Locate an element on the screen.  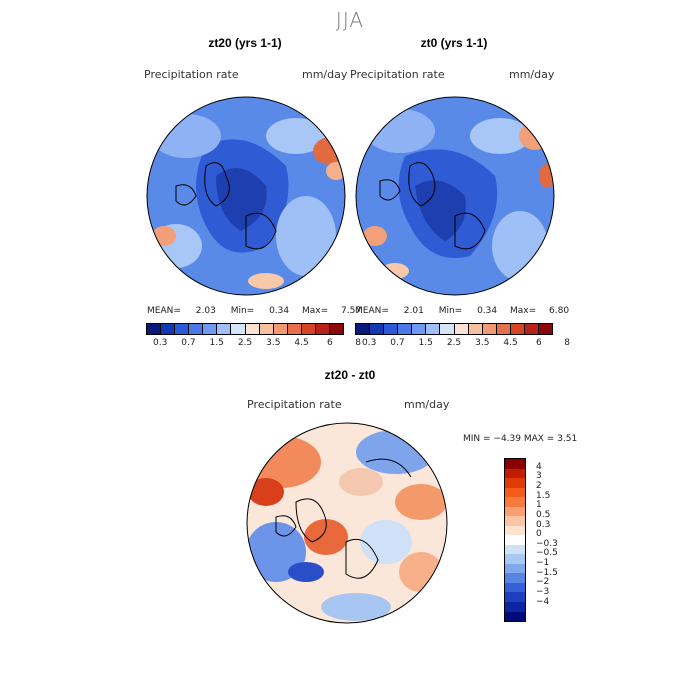
panel2-colorbar-tick-label: 3.5 is located at coordinates (482, 343).